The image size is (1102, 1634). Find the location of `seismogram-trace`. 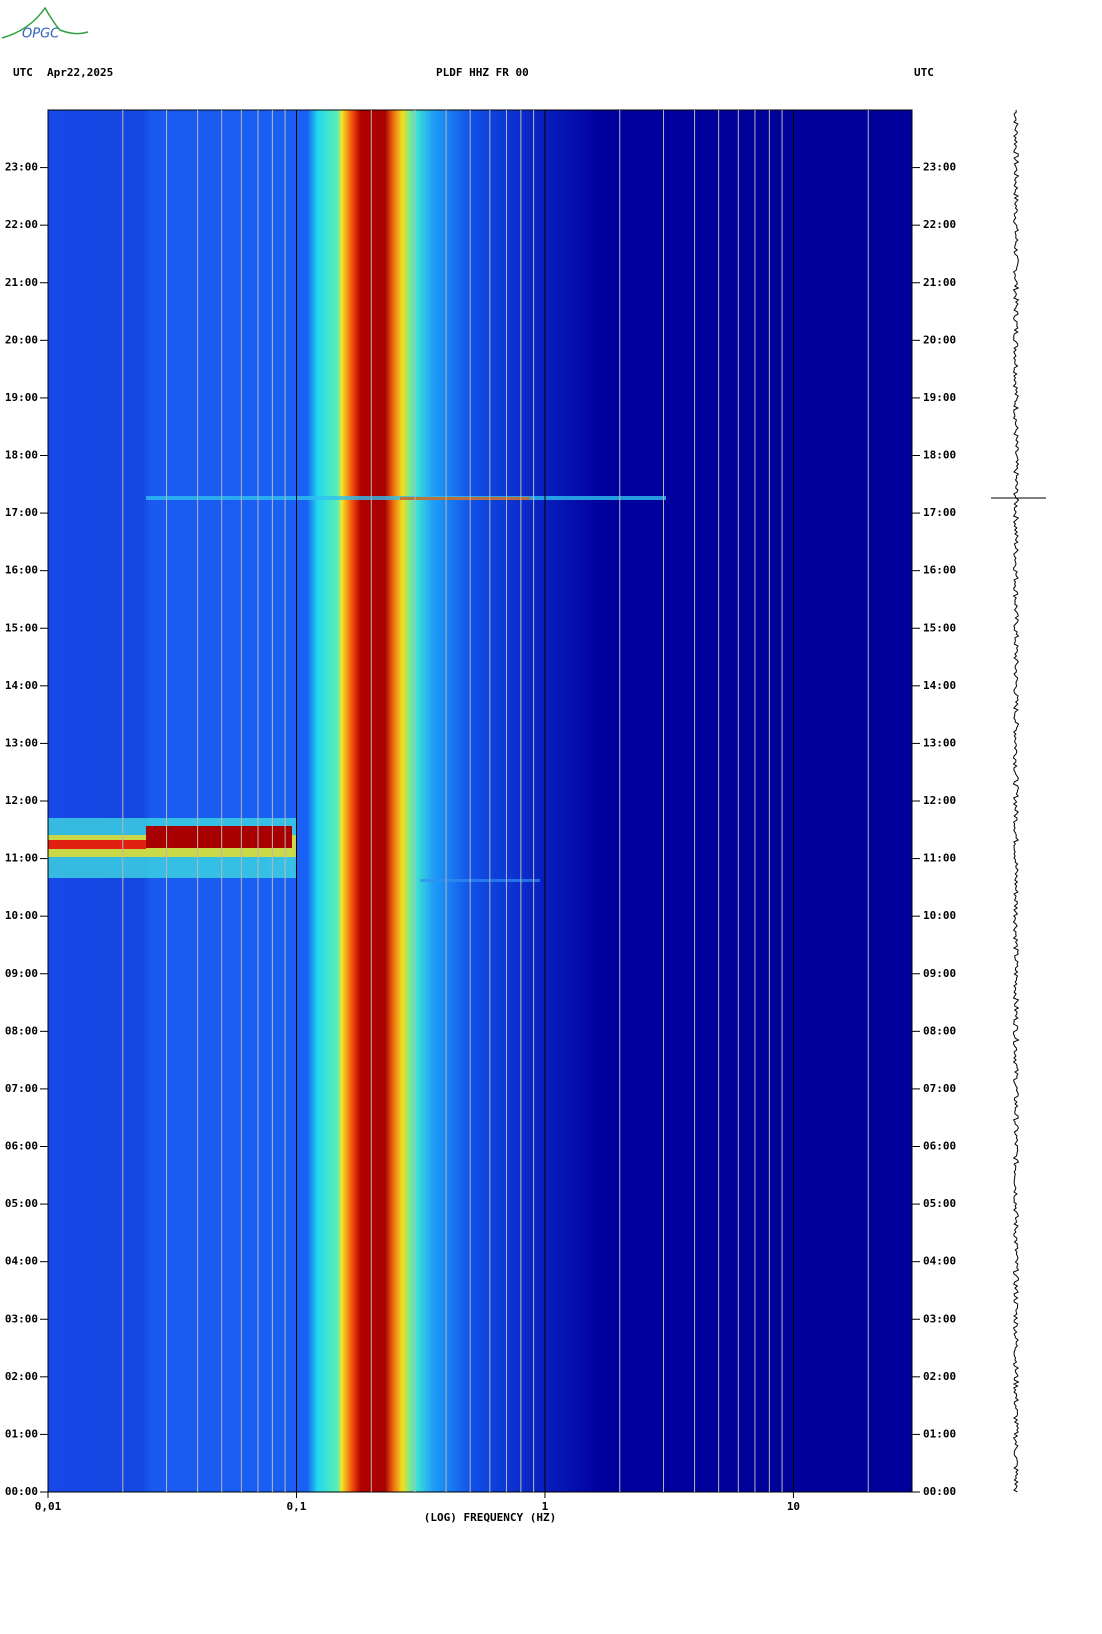

seismogram-trace is located at coordinates (1016, 801).